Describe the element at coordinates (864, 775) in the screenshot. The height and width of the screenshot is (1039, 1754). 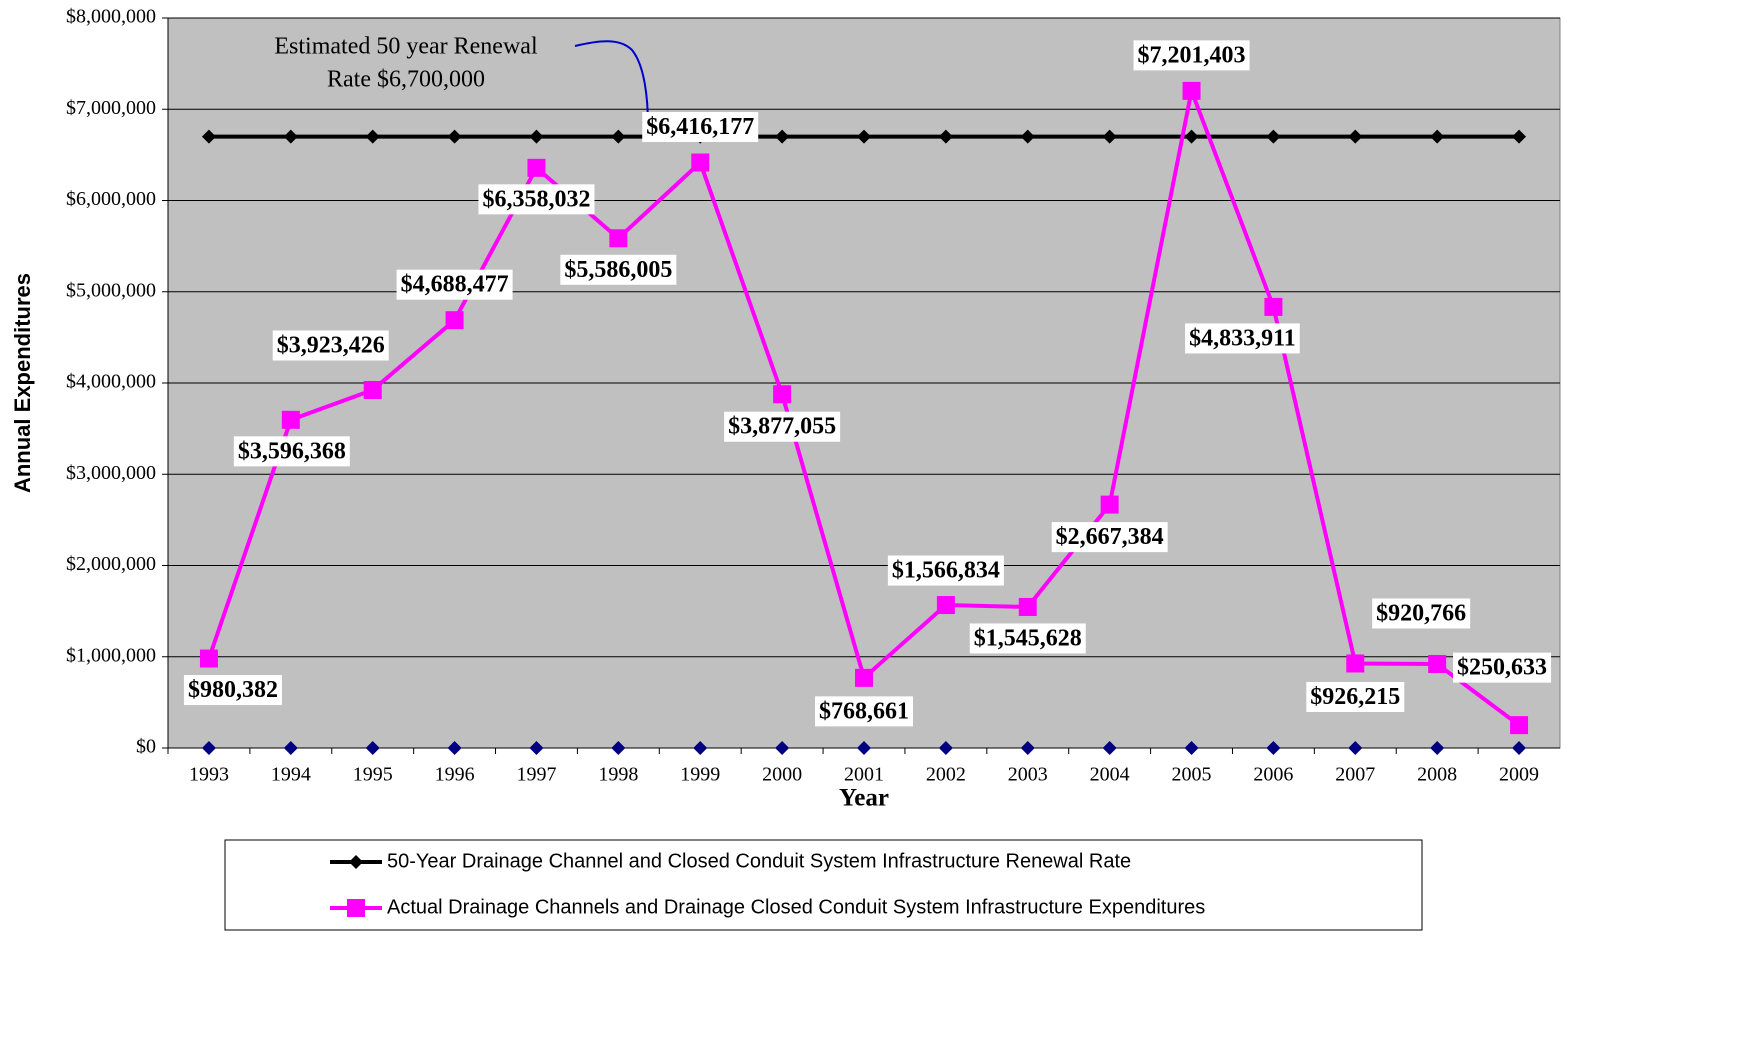
I see `x-tick-label: 2001` at that location.